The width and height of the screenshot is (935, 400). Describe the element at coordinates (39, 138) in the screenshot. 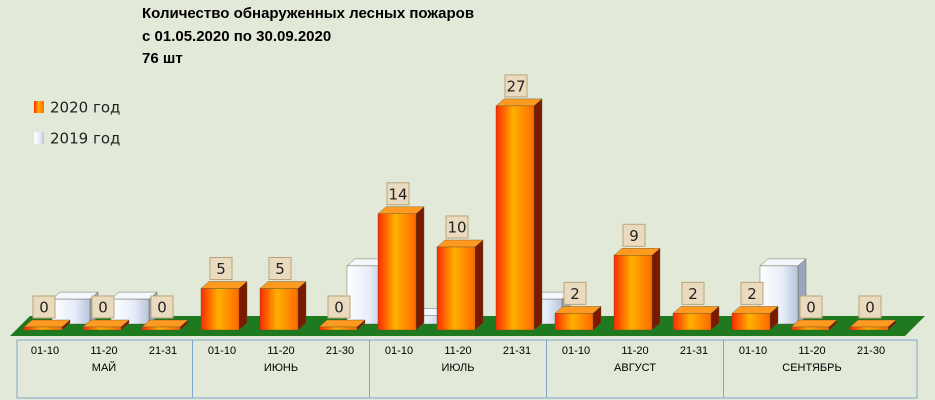

I see `legend-swatch` at that location.